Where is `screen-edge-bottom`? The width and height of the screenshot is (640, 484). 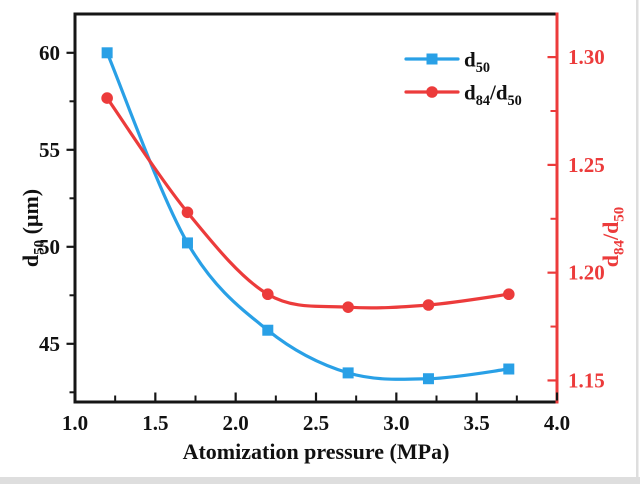
screen-edge-bottom is located at coordinates (320, 480).